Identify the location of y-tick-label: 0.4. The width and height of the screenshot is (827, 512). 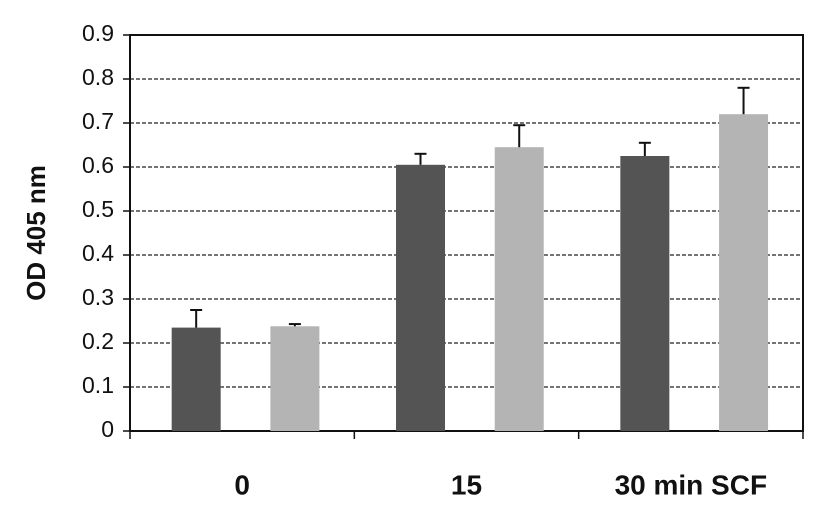
(98, 253).